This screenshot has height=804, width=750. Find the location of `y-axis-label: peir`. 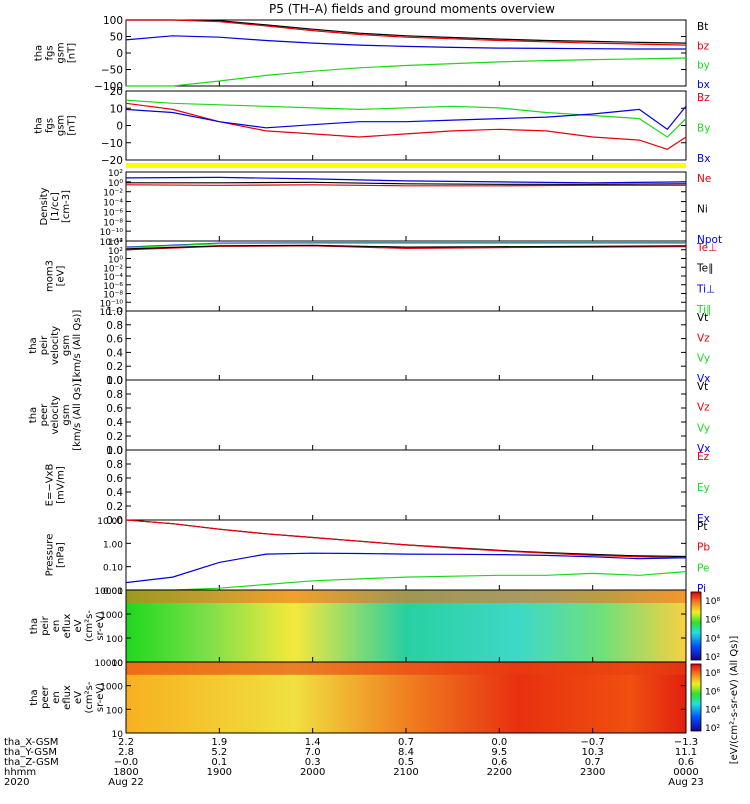

y-axis-label: peir is located at coordinates (45, 625).